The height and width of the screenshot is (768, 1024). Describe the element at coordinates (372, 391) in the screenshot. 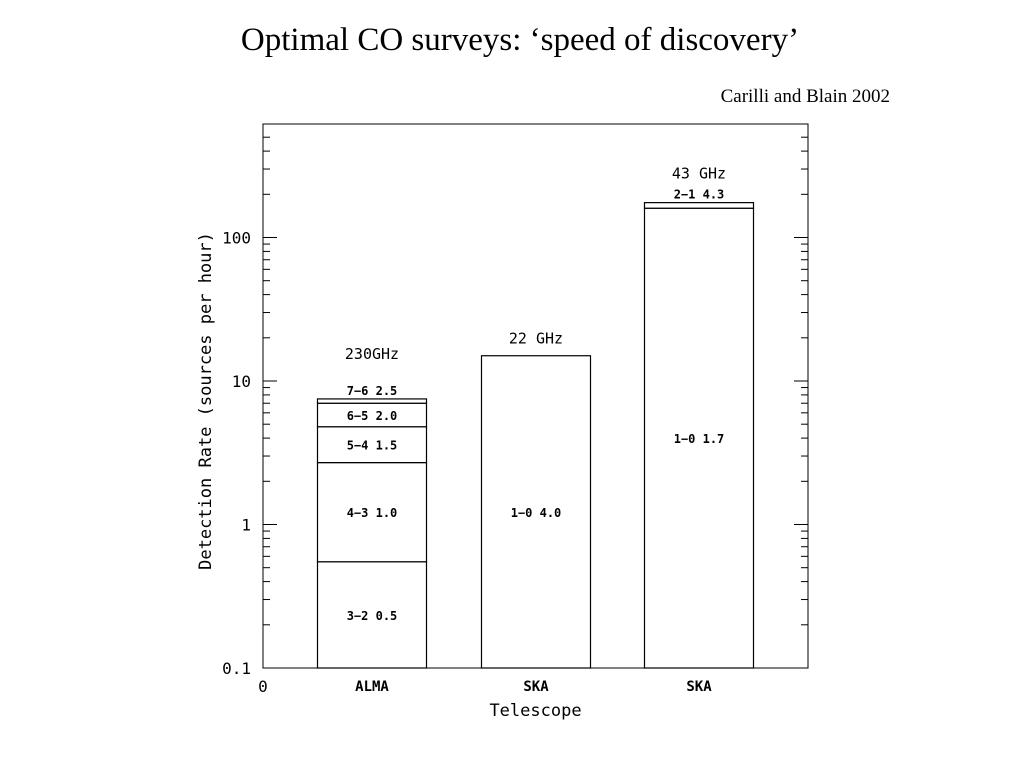

I see `segment-label: 7−6 2.5` at that location.